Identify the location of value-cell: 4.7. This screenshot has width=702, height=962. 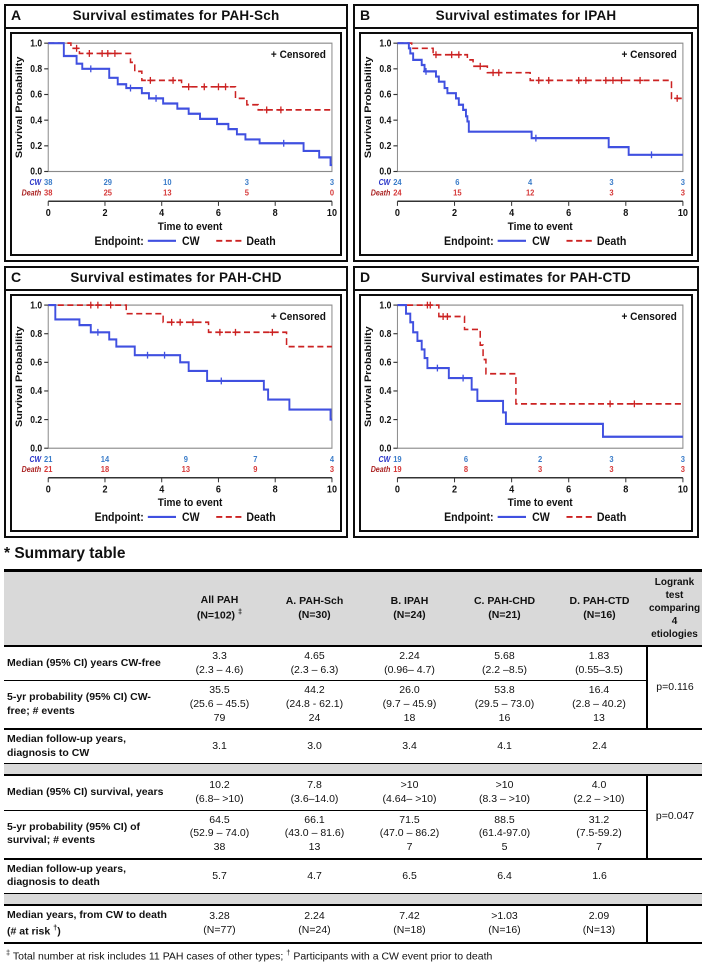
(314, 876).